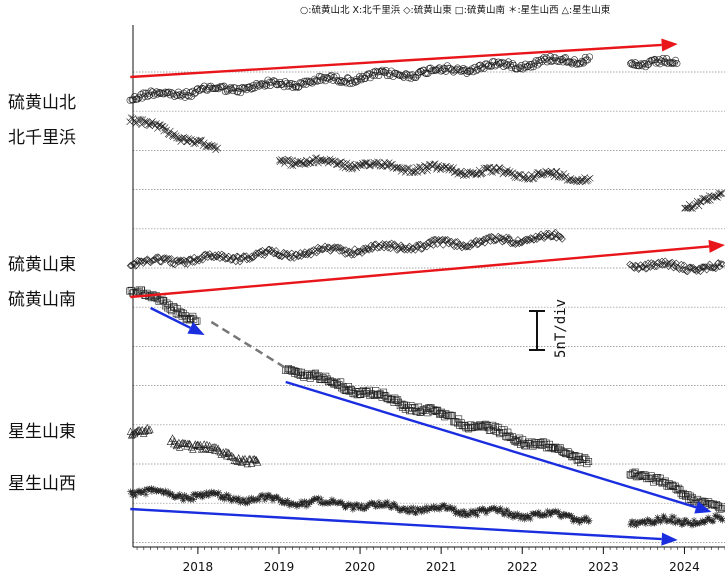 This screenshot has height=578, width=725. Describe the element at coordinates (441, 567) in the screenshot. I see `x-tick-label: 2021` at that location.